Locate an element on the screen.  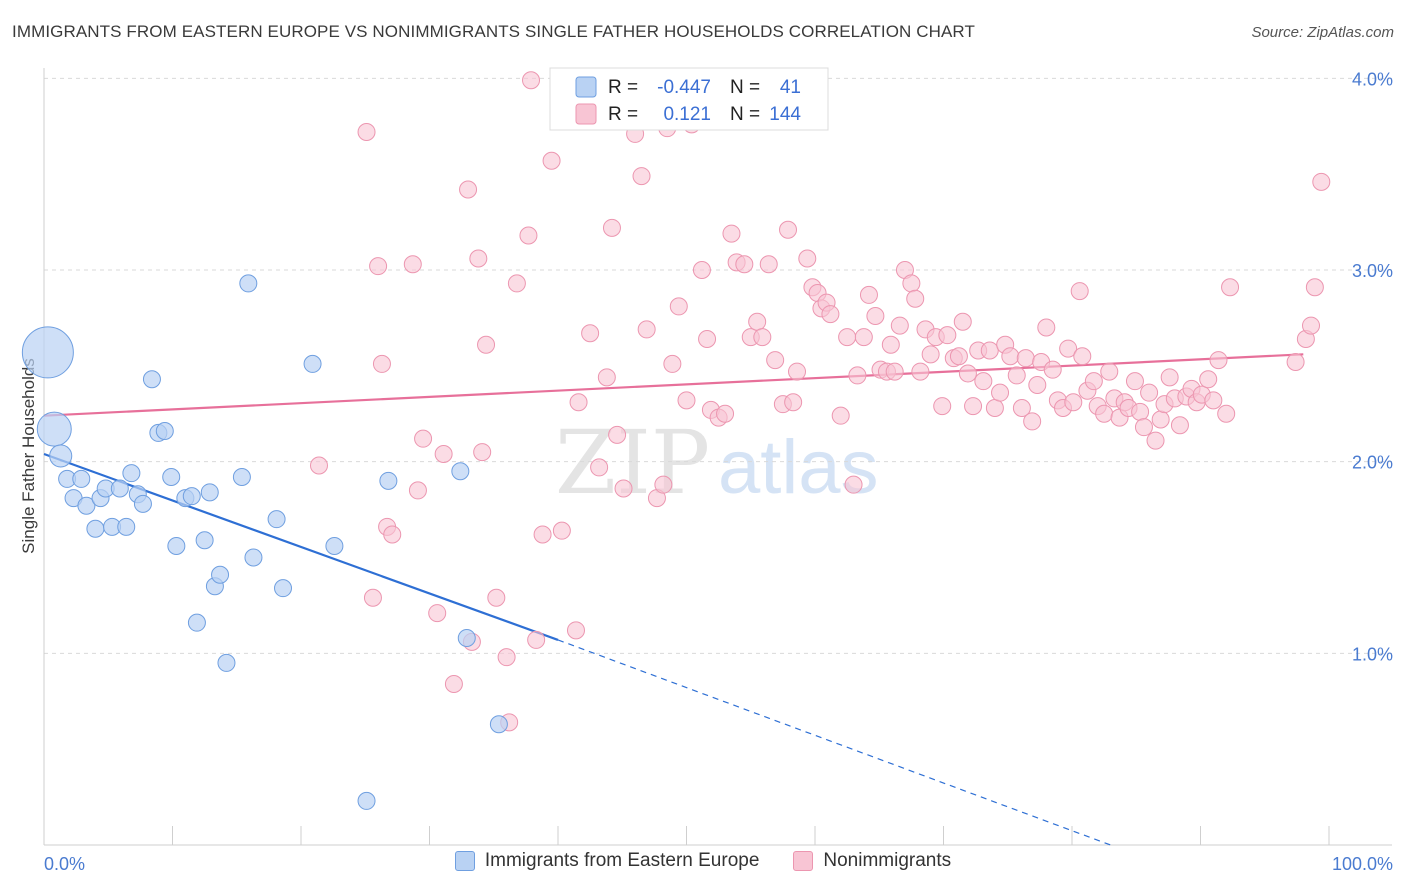
legend-item-nonimmigrants: Nonimmigrants is located at coordinates (872, 861).